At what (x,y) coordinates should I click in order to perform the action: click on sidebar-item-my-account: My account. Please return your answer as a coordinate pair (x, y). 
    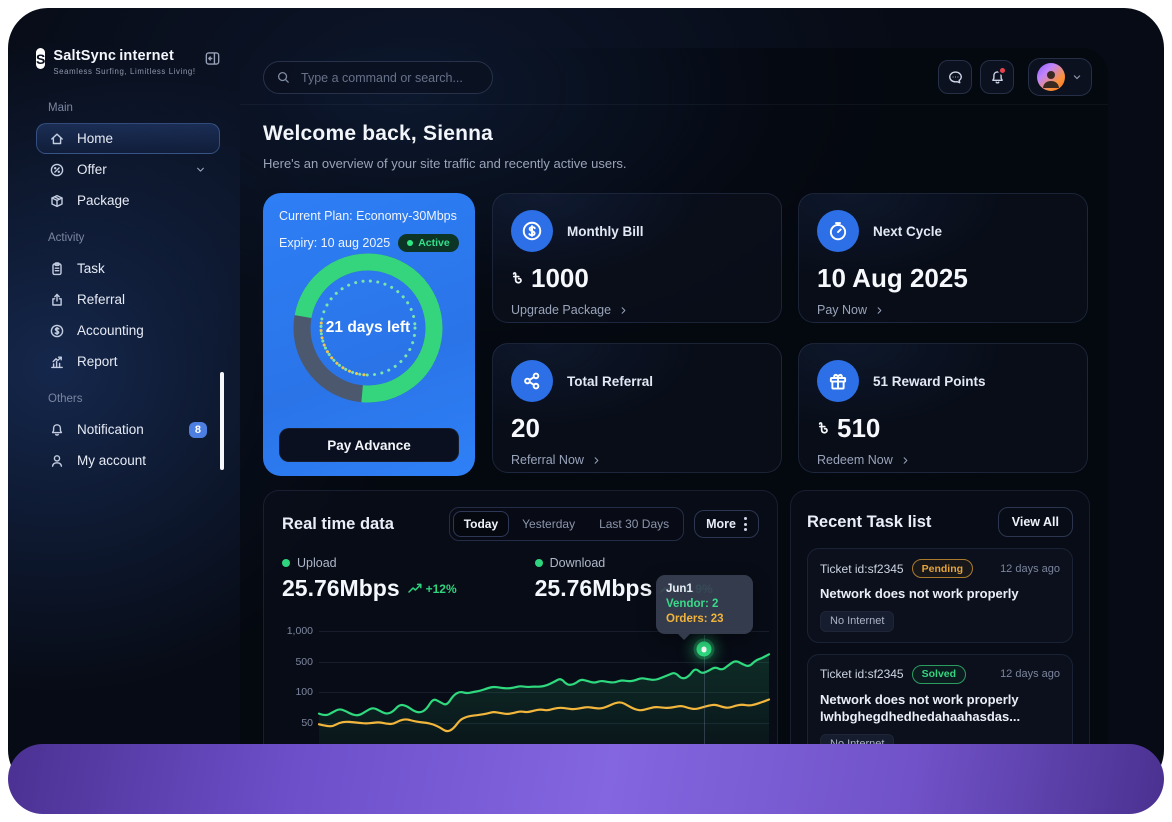
    Looking at the image, I should click on (128, 460).